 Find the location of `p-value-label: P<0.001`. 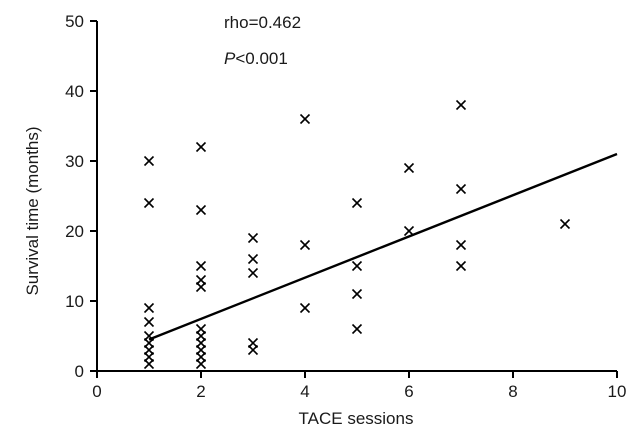

p-value-label: P<0.001 is located at coordinates (256, 58).